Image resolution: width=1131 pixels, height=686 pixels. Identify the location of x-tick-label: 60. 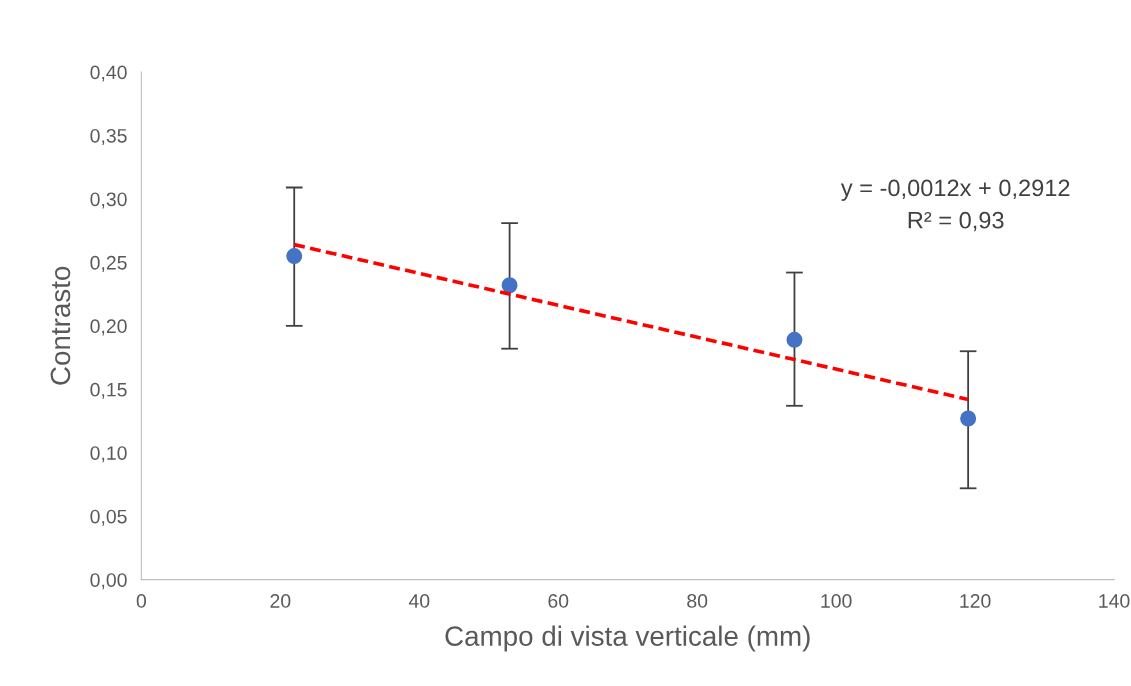
(558, 601).